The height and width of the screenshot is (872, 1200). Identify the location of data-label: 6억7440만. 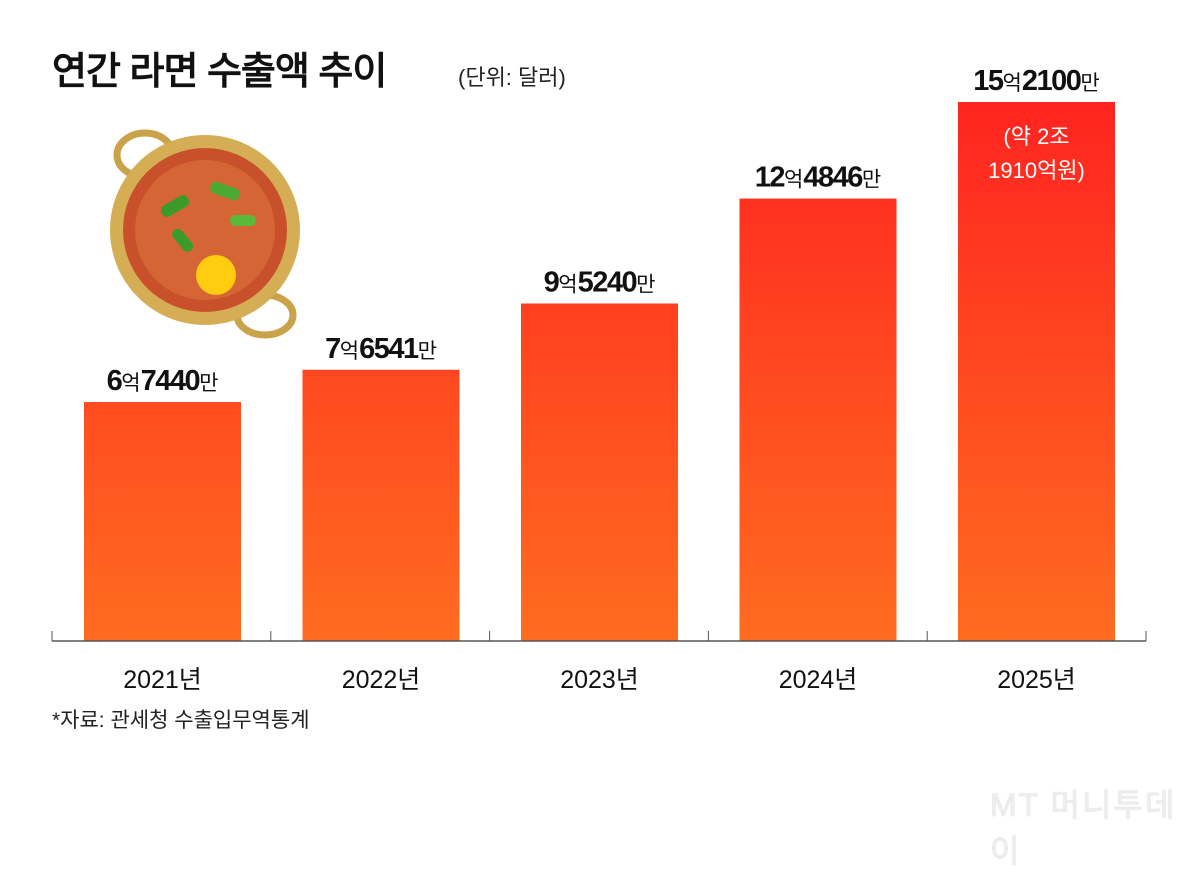
(163, 381).